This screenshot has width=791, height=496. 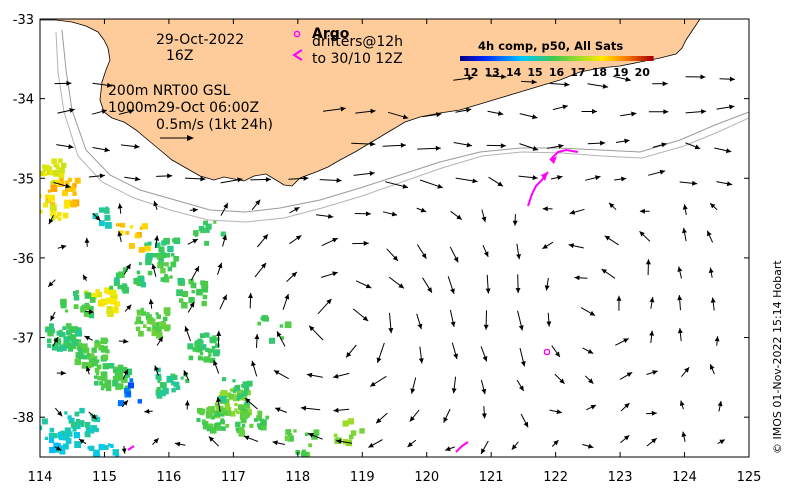 What do you see at coordinates (777, 357) in the screenshot?
I see `credit-text: © IMOS 01-Nov-2022 15:14 Hobart` at bounding box center [777, 357].